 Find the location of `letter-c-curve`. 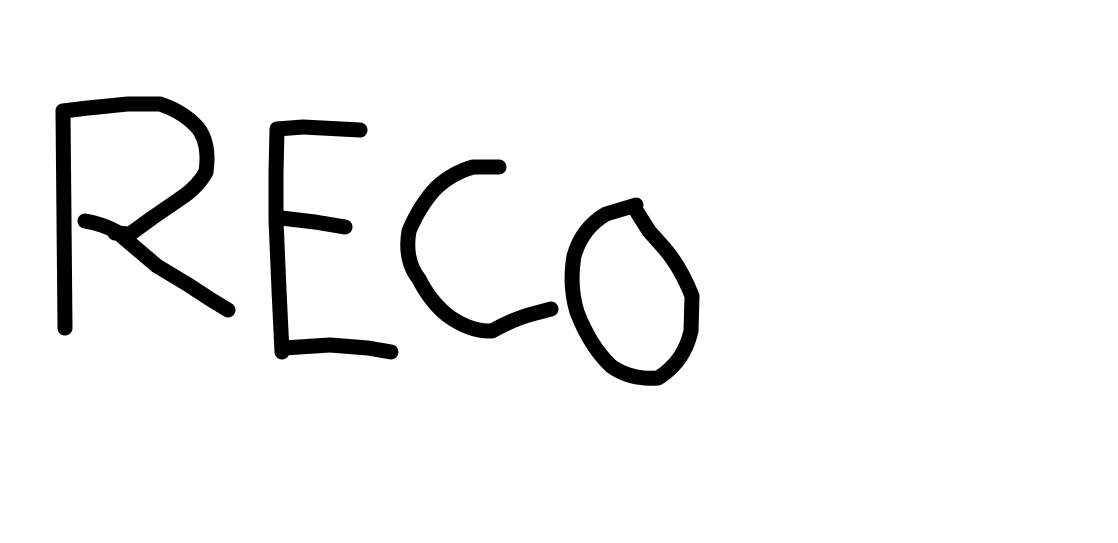

letter-c-curve is located at coordinates (479, 249).